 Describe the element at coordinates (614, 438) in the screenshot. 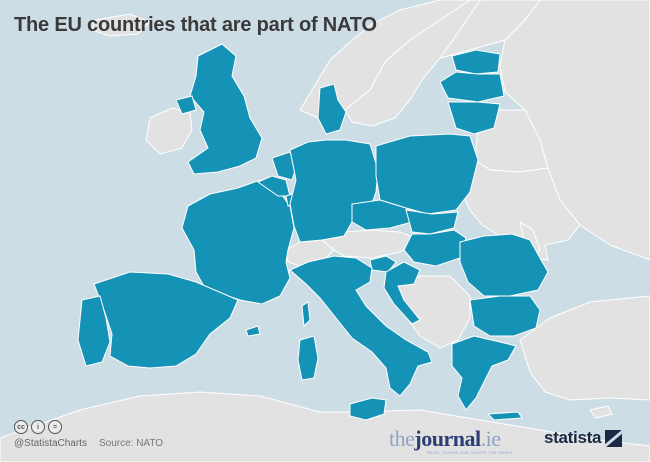

I see `statista-mark-icon` at that location.